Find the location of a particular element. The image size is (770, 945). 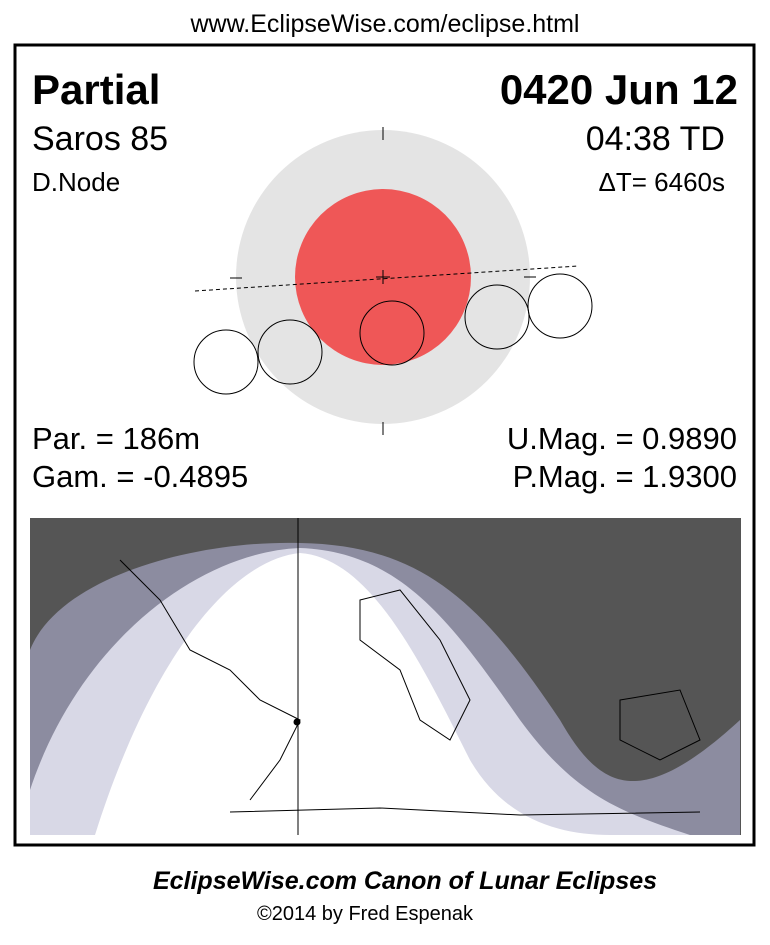

duration: Par. = 186m is located at coordinates (116, 438).